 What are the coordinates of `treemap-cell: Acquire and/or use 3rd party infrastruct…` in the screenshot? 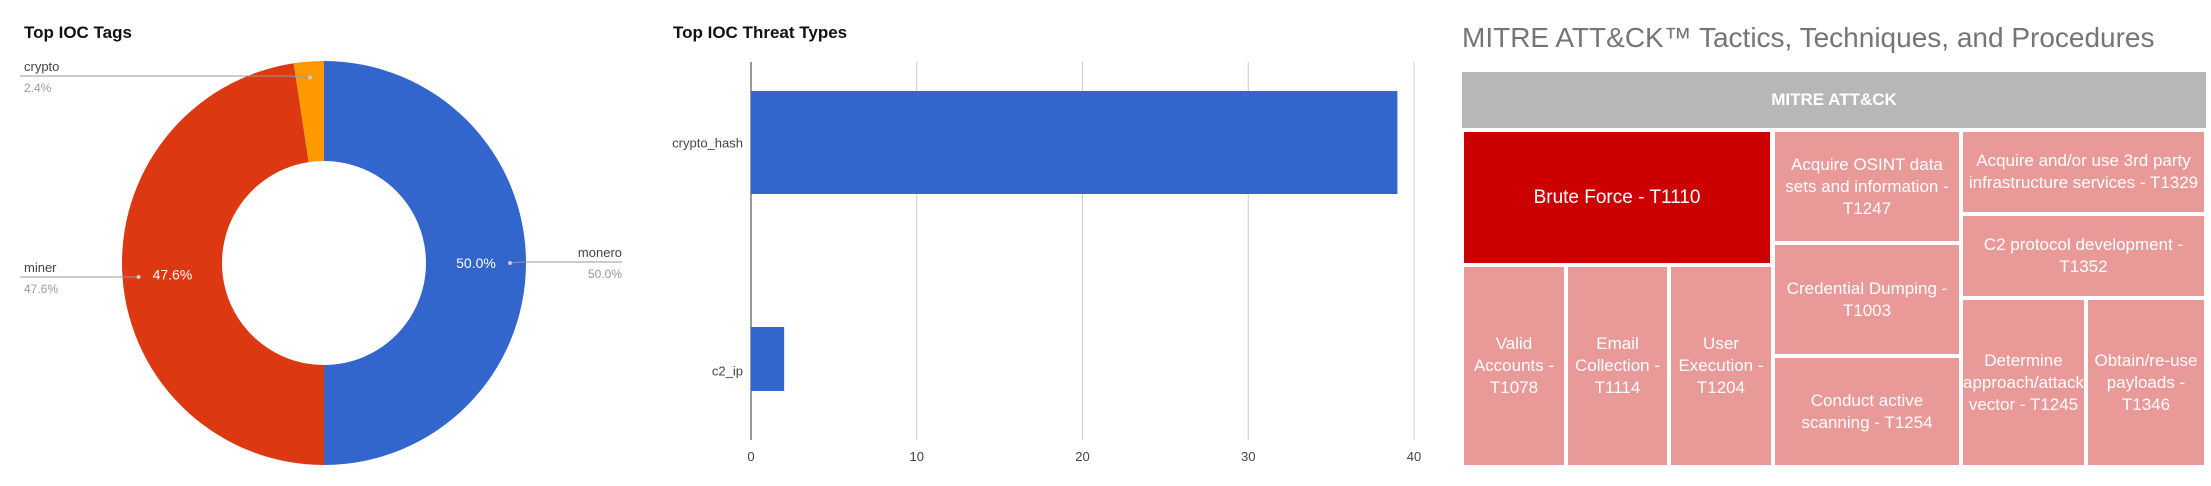 It's located at (2083, 172).